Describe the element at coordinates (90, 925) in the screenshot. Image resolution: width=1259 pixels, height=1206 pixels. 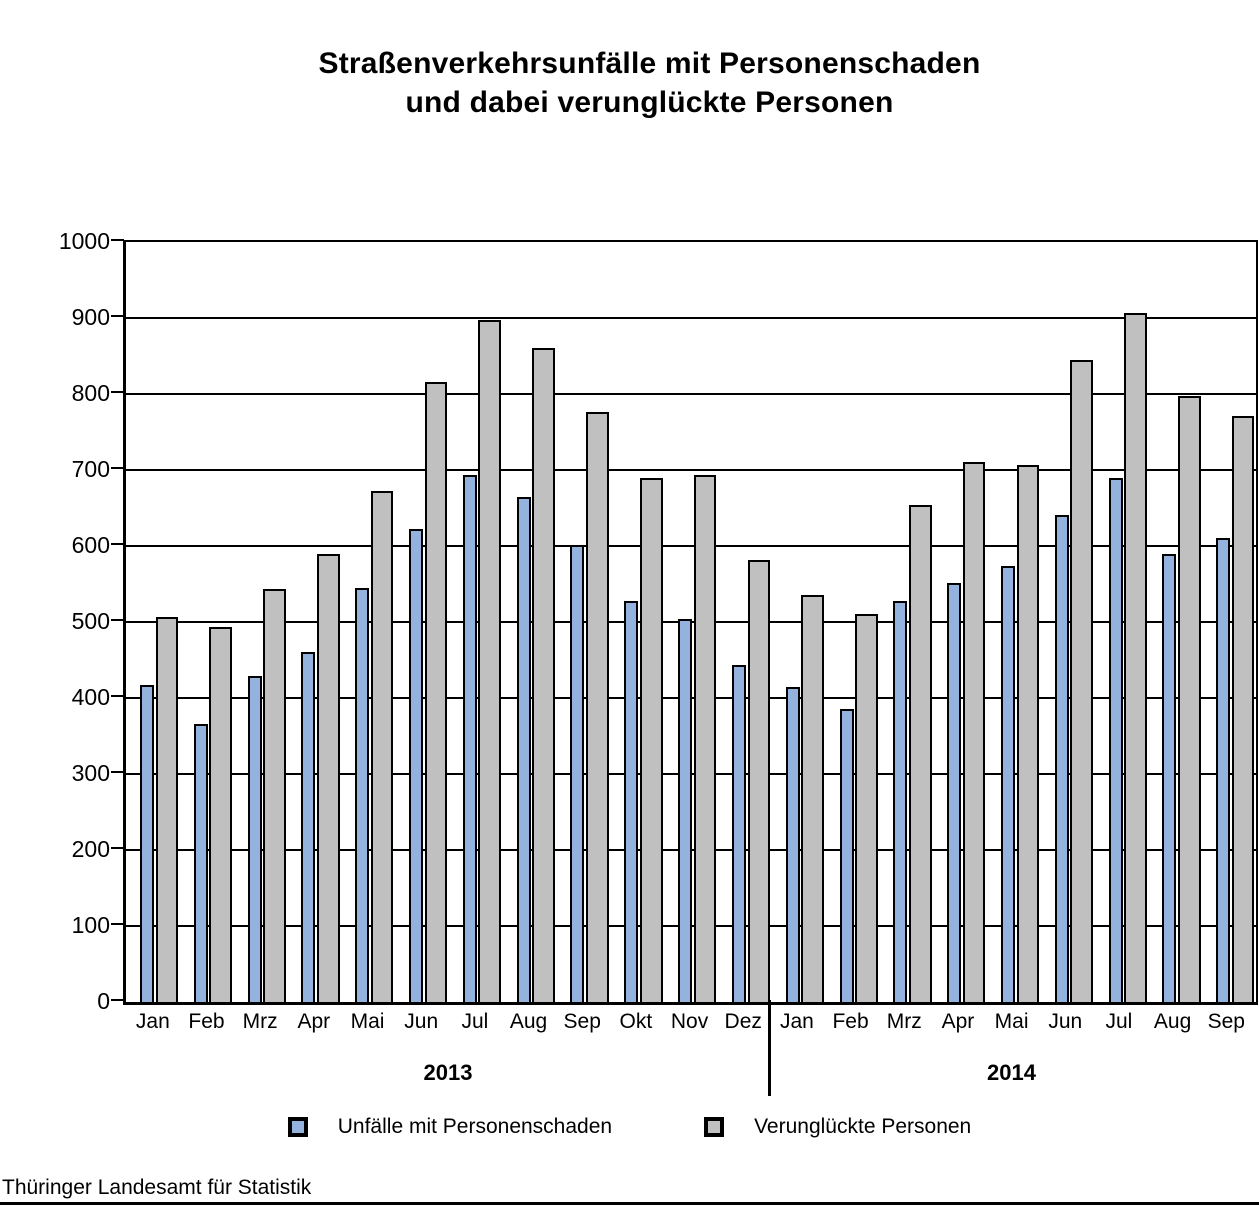
I see `y-axis-label-100: 100` at that location.